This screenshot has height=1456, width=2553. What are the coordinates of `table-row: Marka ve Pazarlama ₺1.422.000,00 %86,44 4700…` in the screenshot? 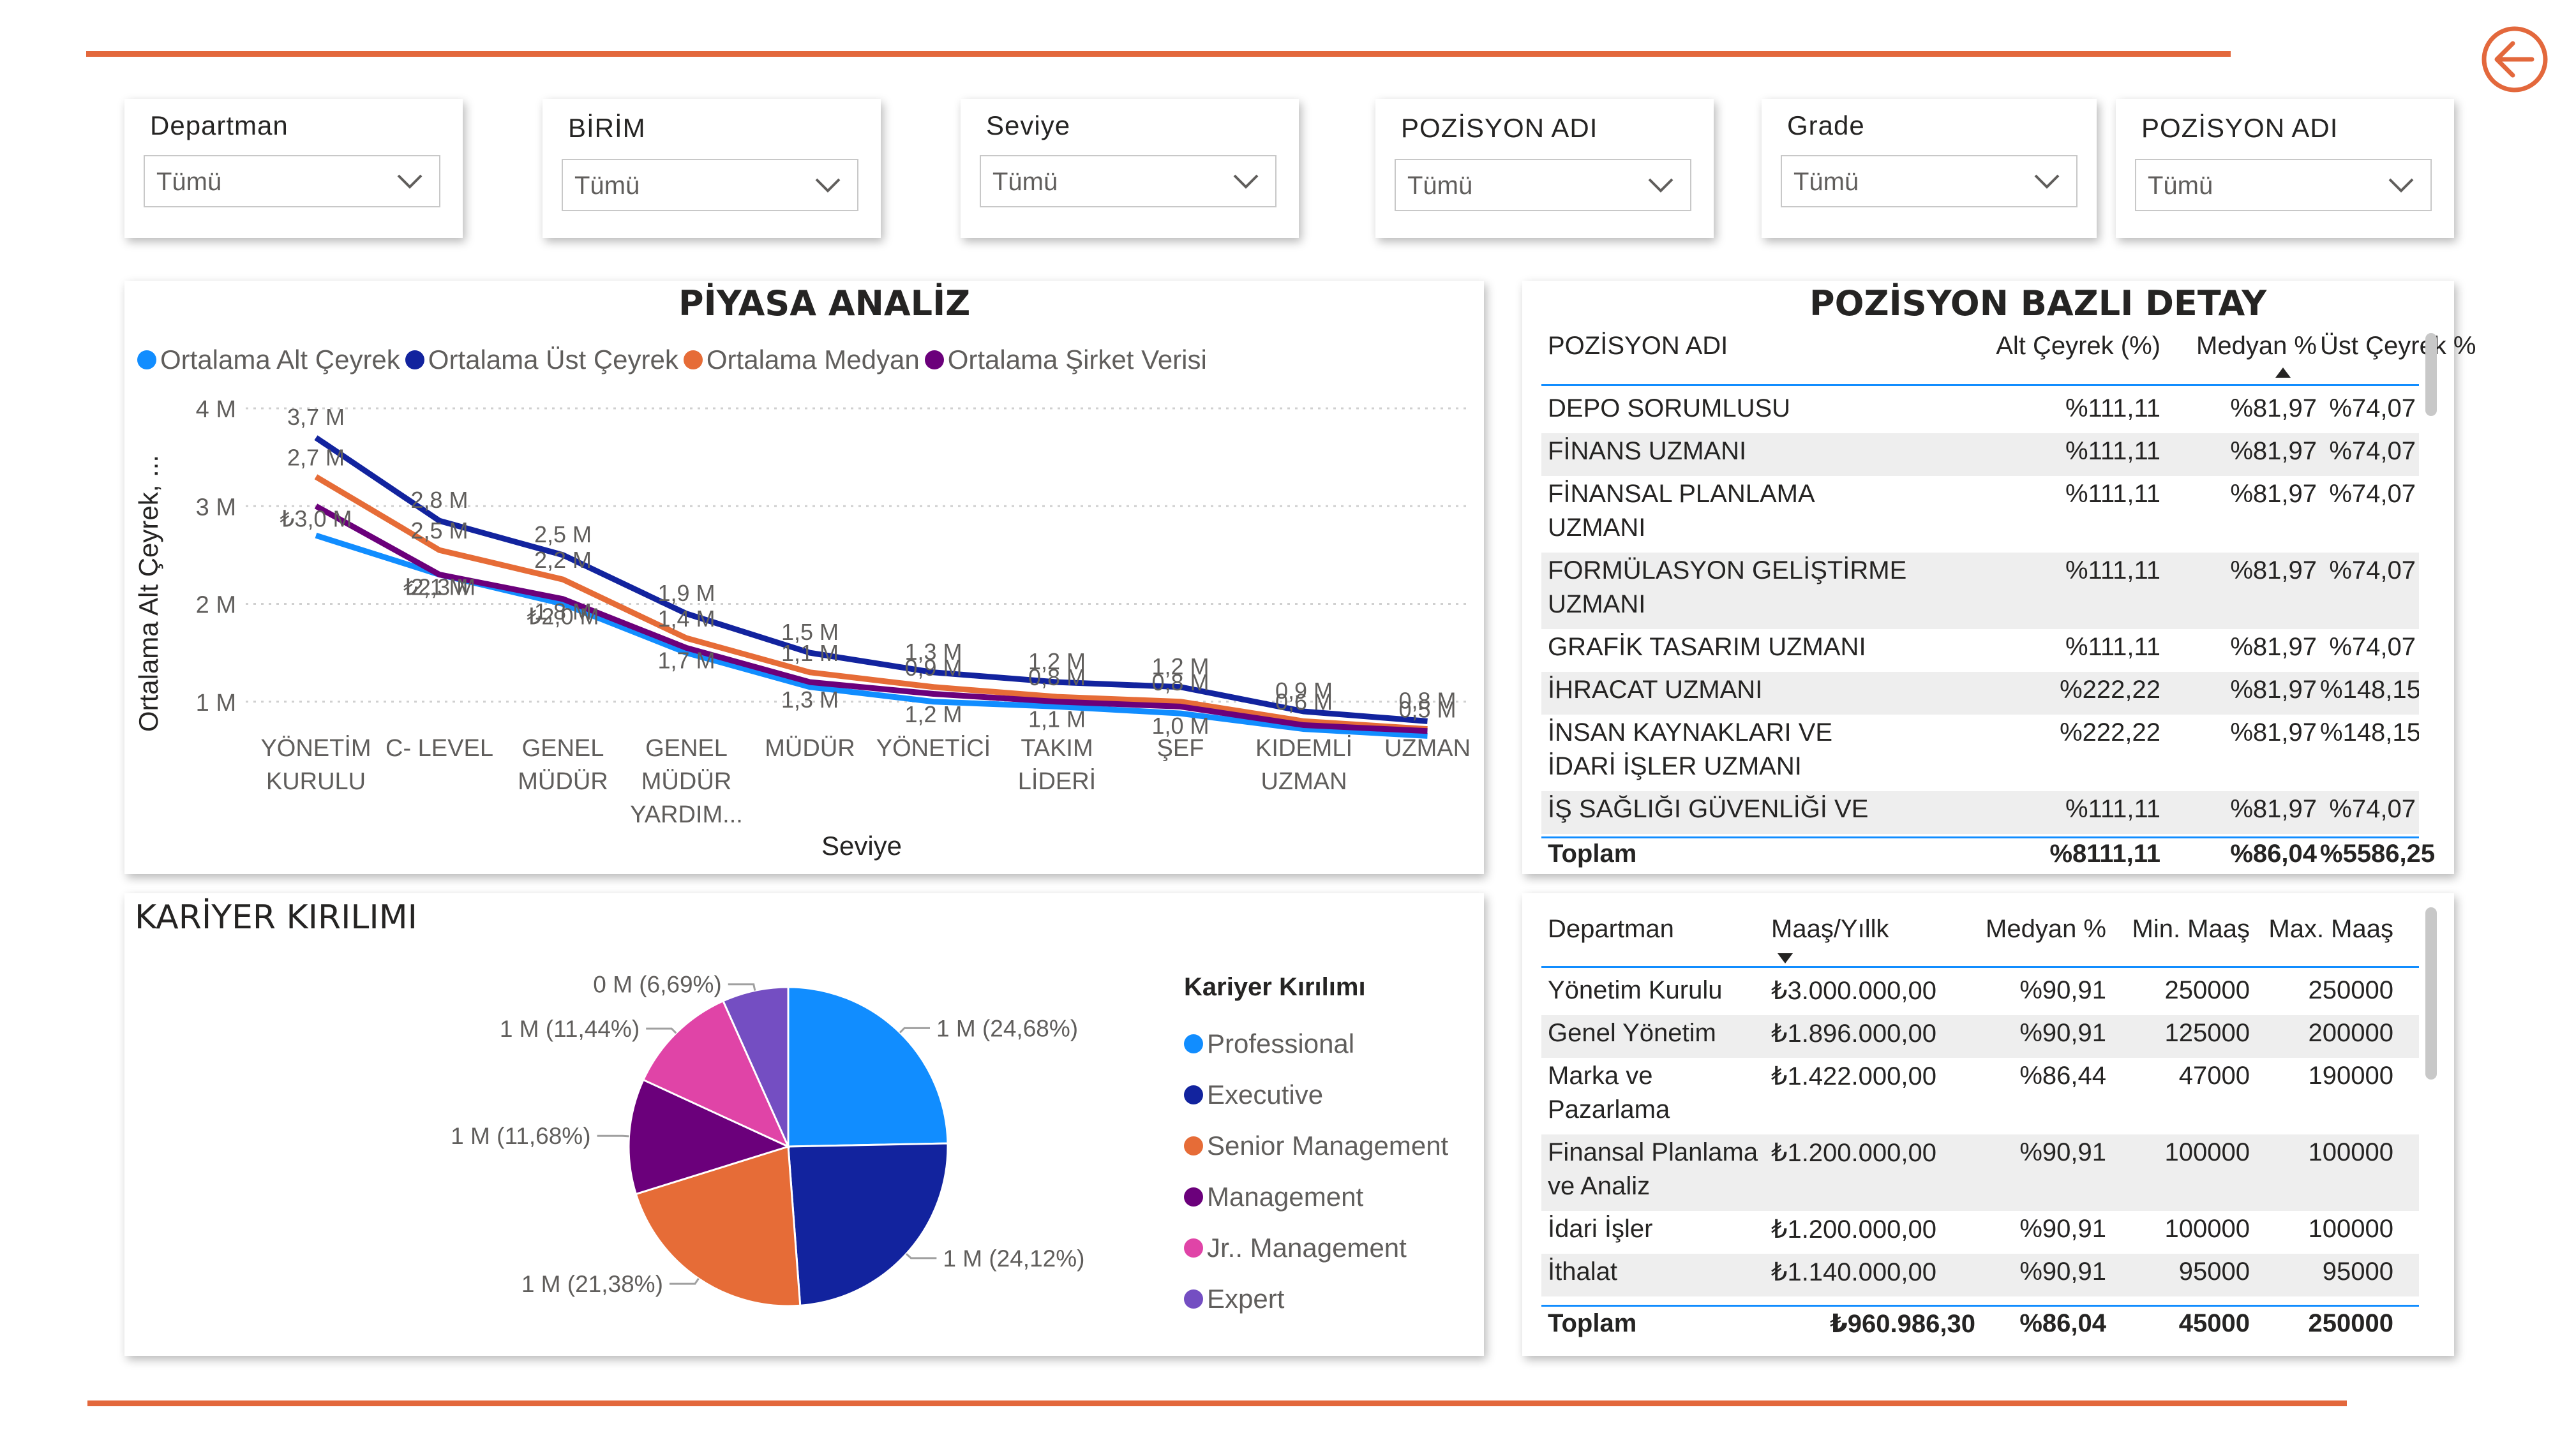 It's located at (1980, 1096).